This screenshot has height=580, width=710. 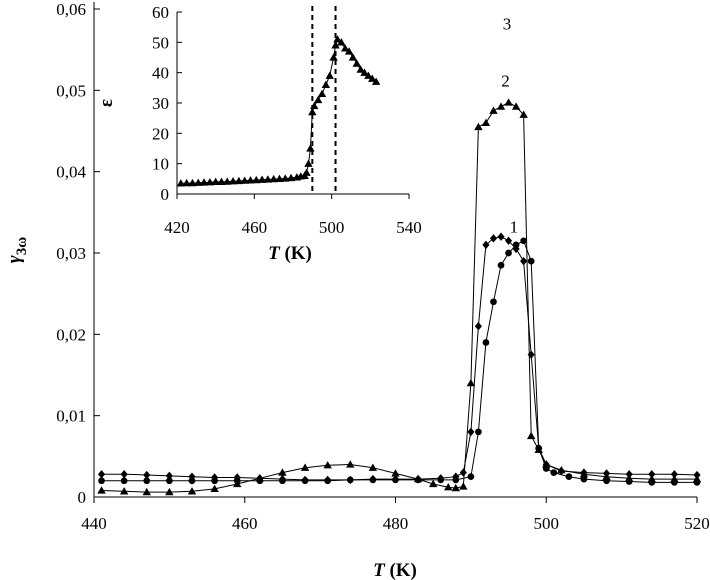 I want to click on inset-x-tick-label: 420, so click(x=177, y=227).